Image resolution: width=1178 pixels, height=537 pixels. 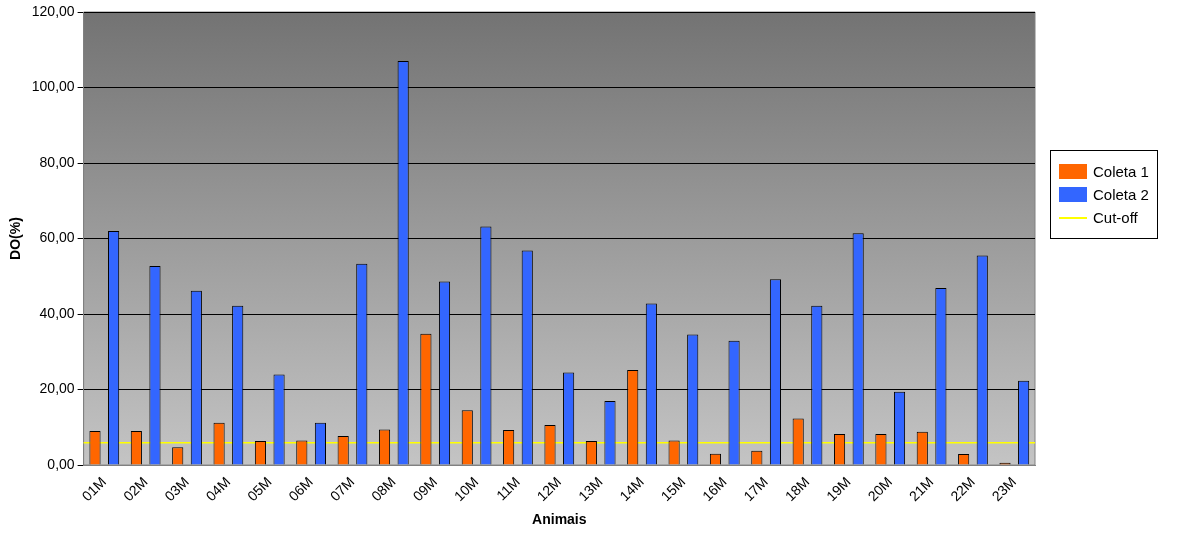 What do you see at coordinates (57, 237) in the screenshot?
I see `y-tick-label: 60,00` at bounding box center [57, 237].